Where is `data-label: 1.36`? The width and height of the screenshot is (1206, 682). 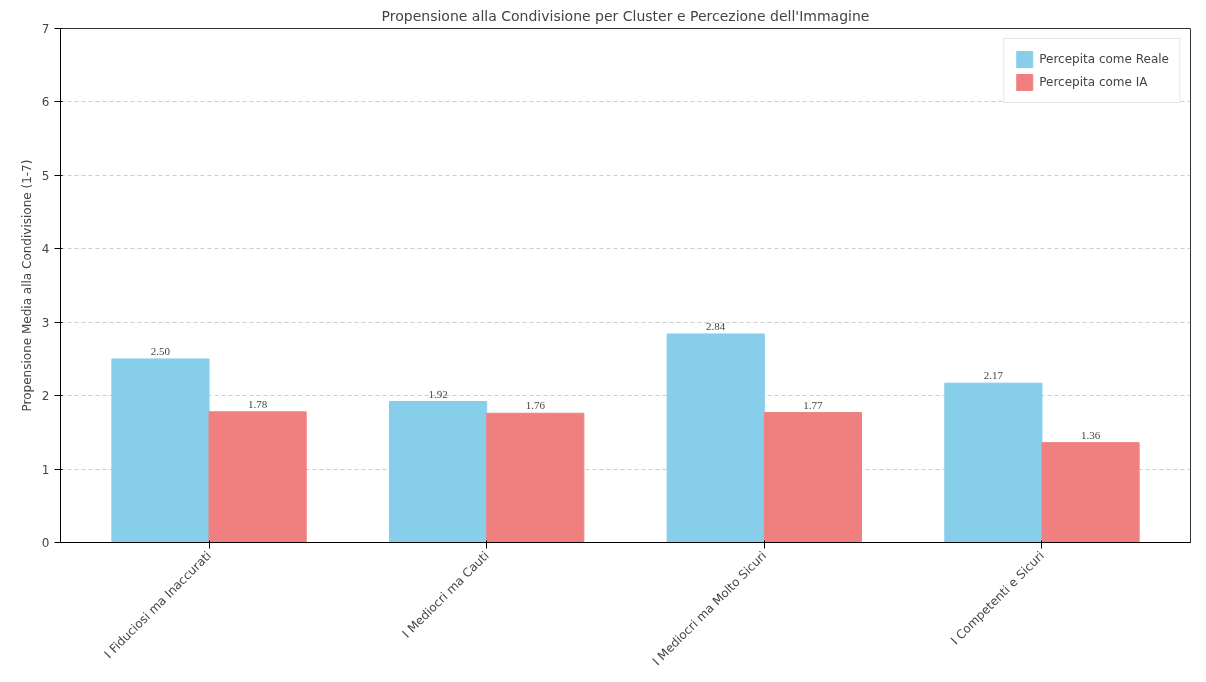 data-label: 1.36 is located at coordinates (1090, 434).